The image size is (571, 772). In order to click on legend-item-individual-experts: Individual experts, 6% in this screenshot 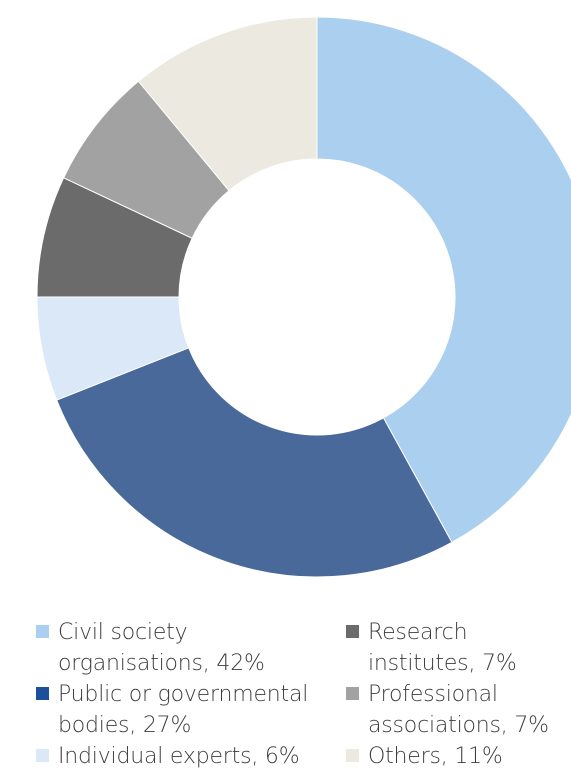, I will do `click(168, 756)`.